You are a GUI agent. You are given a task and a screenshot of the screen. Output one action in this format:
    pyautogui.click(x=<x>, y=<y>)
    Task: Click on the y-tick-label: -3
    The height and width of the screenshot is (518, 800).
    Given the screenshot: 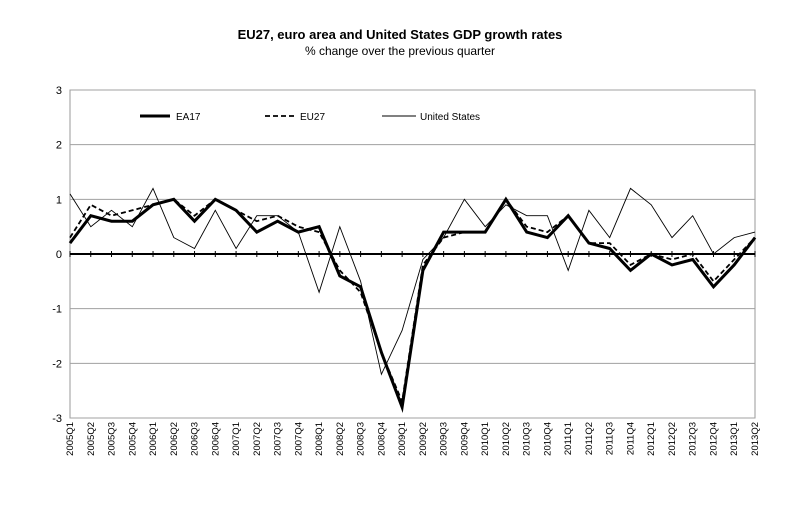 What is the action you would take?
    pyautogui.click(x=57, y=419)
    